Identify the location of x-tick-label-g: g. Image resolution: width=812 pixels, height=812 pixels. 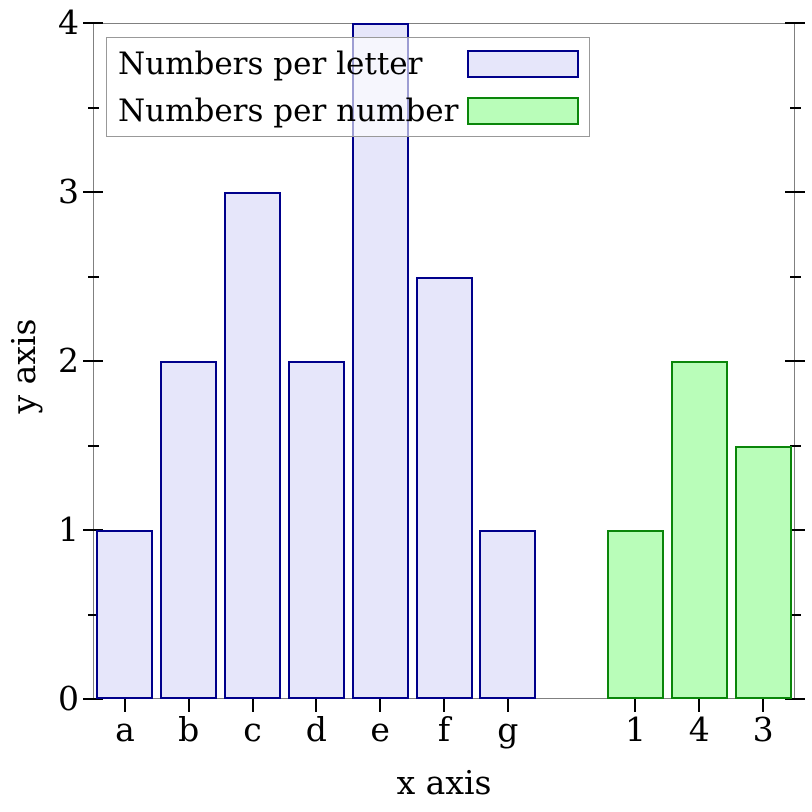
(508, 729).